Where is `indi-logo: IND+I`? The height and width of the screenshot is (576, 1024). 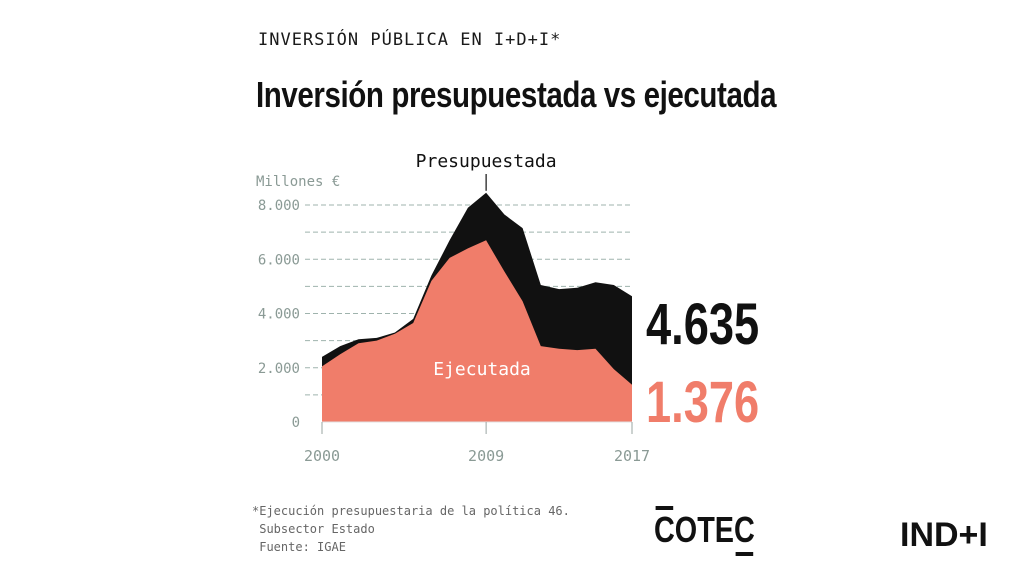 indi-logo: IND+I is located at coordinates (944, 535).